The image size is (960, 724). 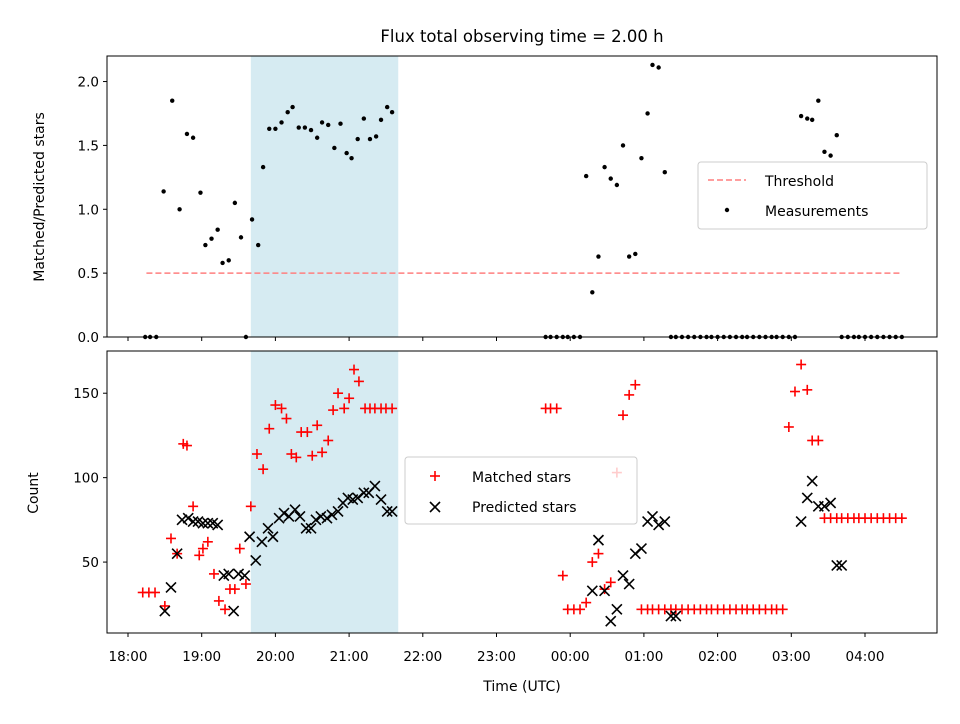 I want to click on matched-legend-swatch, so click(x=435, y=476).